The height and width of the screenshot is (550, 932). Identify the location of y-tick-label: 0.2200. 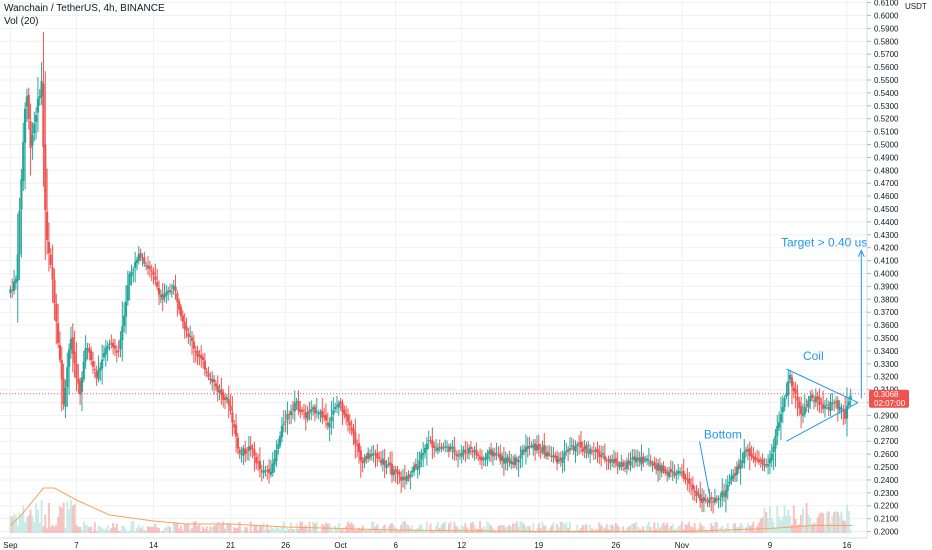
(886, 506).